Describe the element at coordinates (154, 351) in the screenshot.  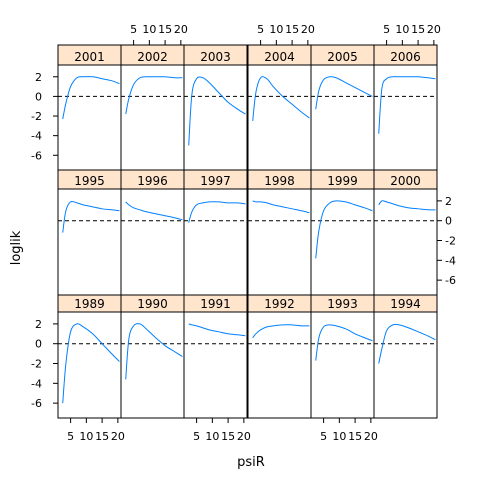
I see `series-line-1990` at that location.